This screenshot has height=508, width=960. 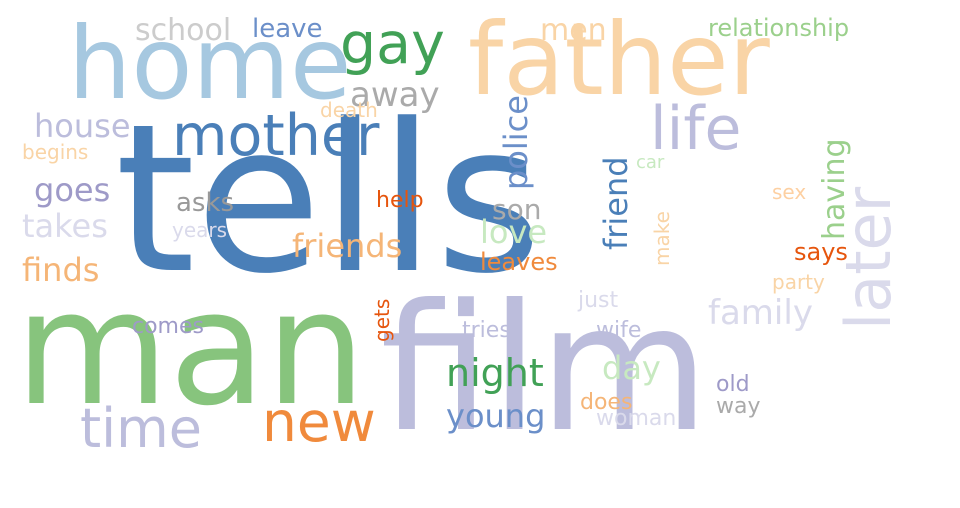 I want to click on word-years: years, so click(x=200, y=230).